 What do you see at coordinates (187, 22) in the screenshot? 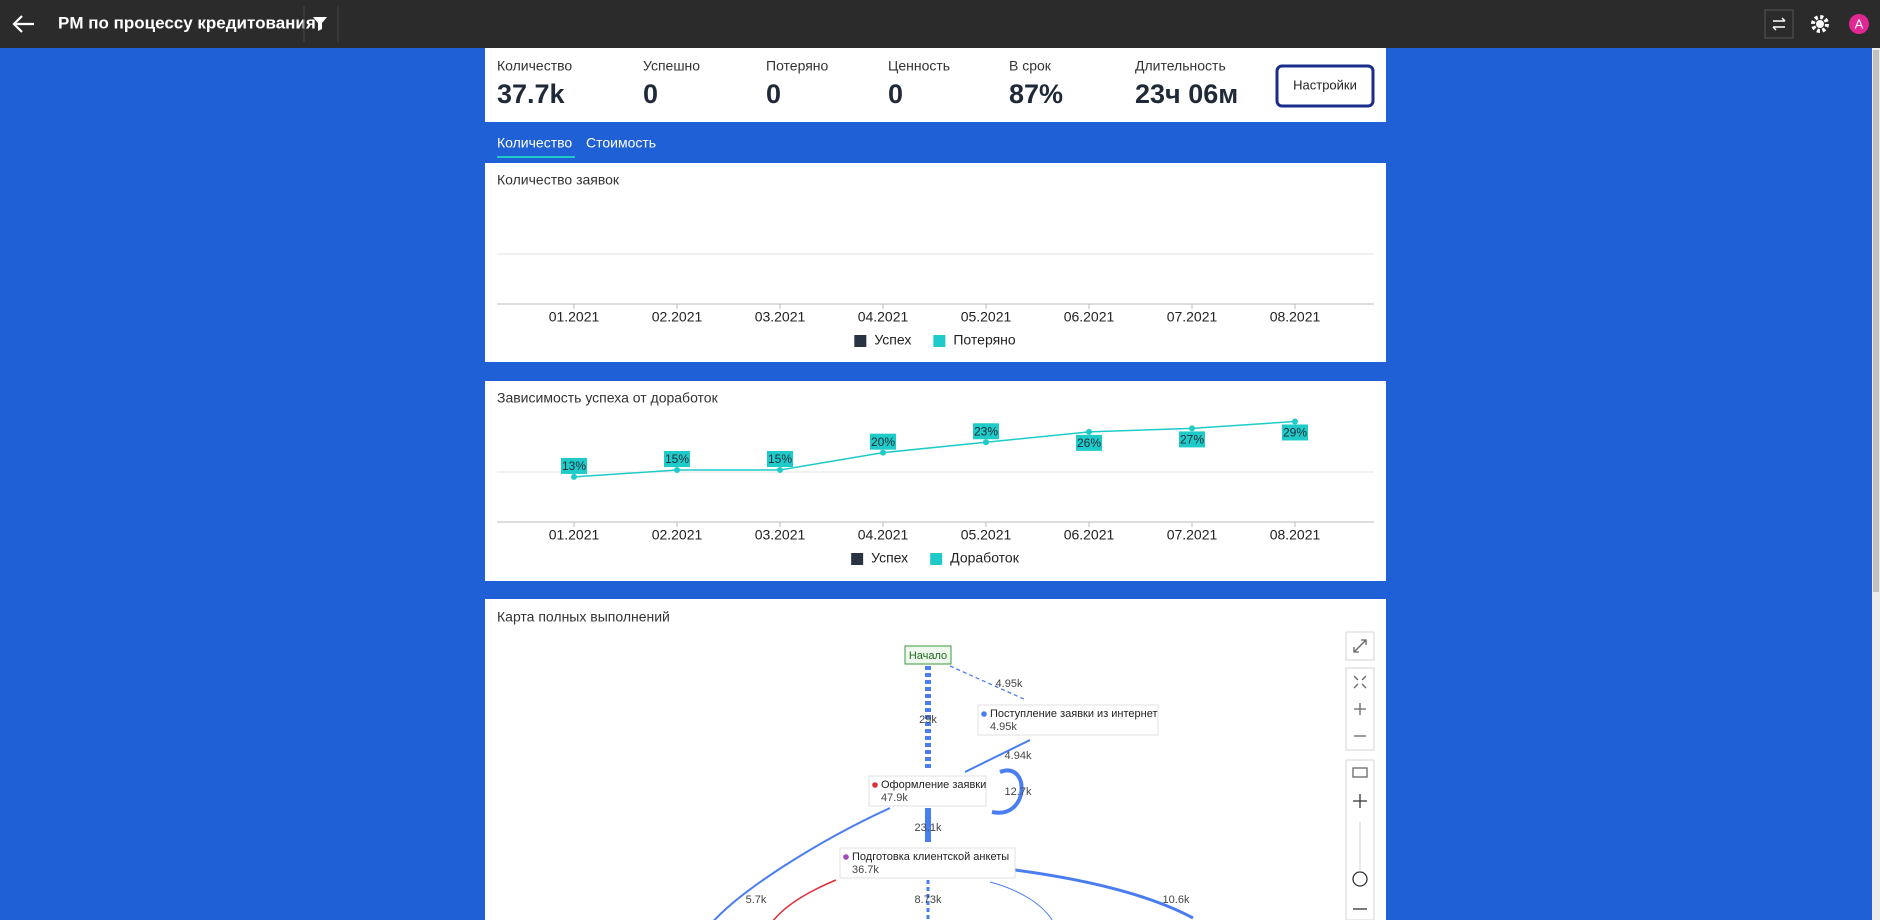
I see `page-title: PM по процессу кредитования` at bounding box center [187, 22].